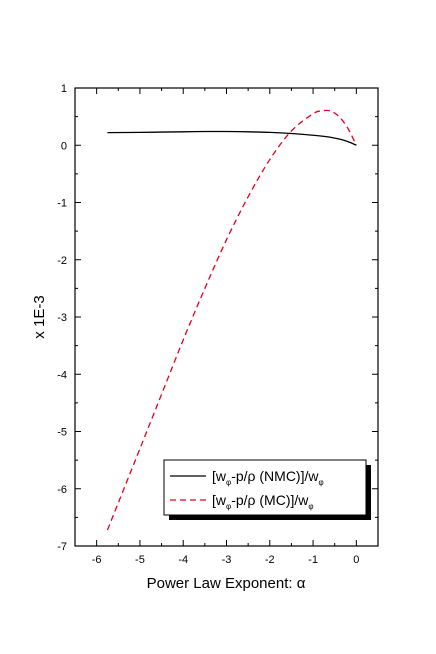 The image size is (436, 654). What do you see at coordinates (62, 204) in the screenshot?
I see `y-tick-label: -1` at bounding box center [62, 204].